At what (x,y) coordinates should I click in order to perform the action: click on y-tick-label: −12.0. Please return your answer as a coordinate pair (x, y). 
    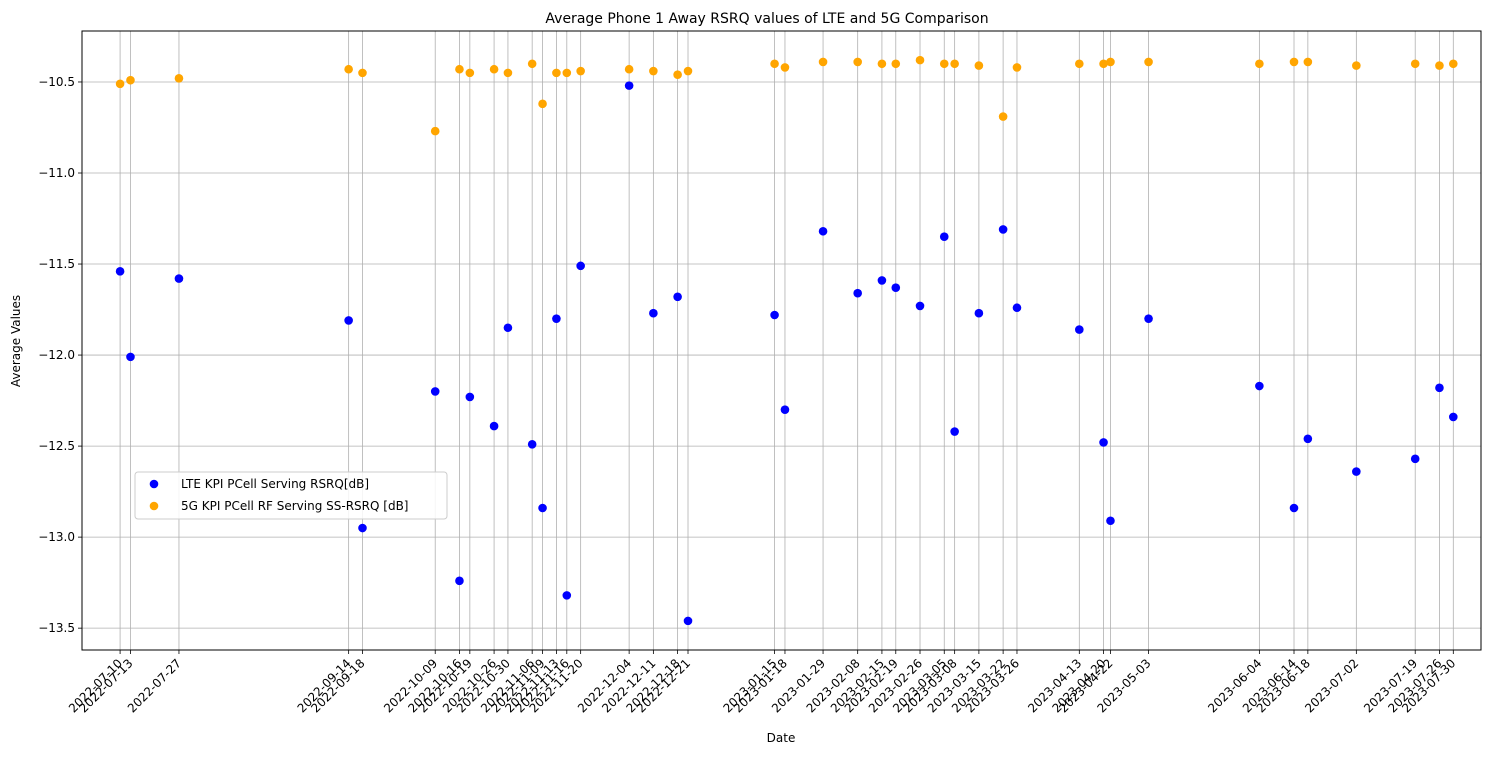
    Looking at the image, I should click on (56, 355).